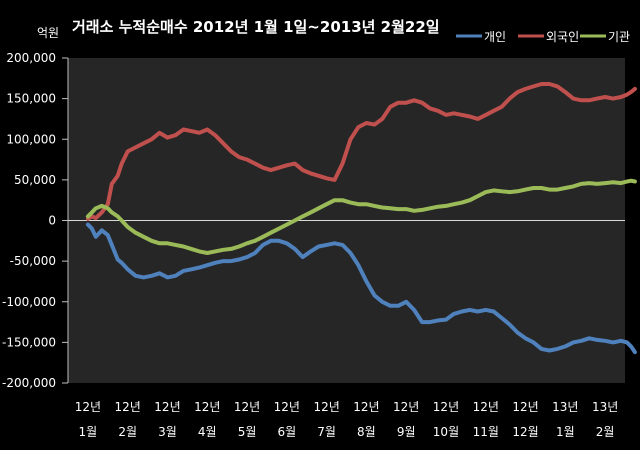  Describe the element at coordinates (525, 432) in the screenshot. I see `x-tick-label-month: 12월` at that location.